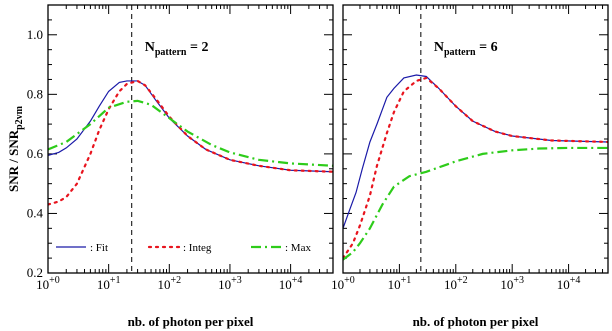 The width and height of the screenshot is (612, 331). I want to click on shared-y-axis-label-main: SNR / SNR, so click(13, 160).